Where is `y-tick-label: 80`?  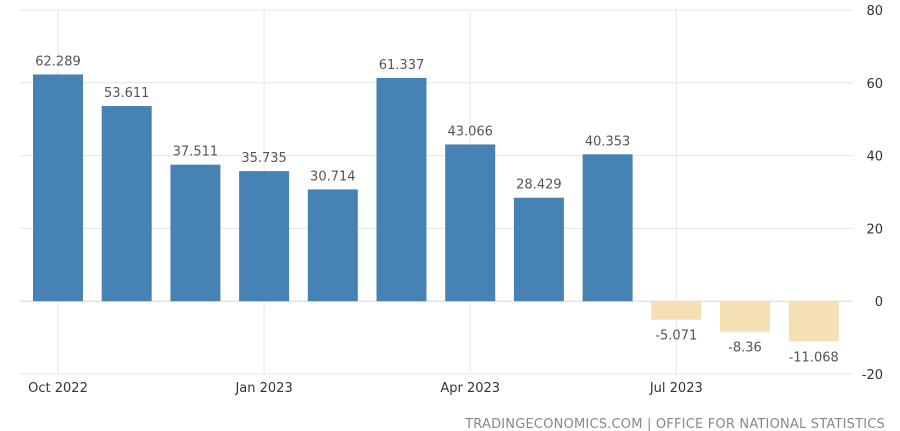
y-tick-label: 80 is located at coordinates (874, 11).